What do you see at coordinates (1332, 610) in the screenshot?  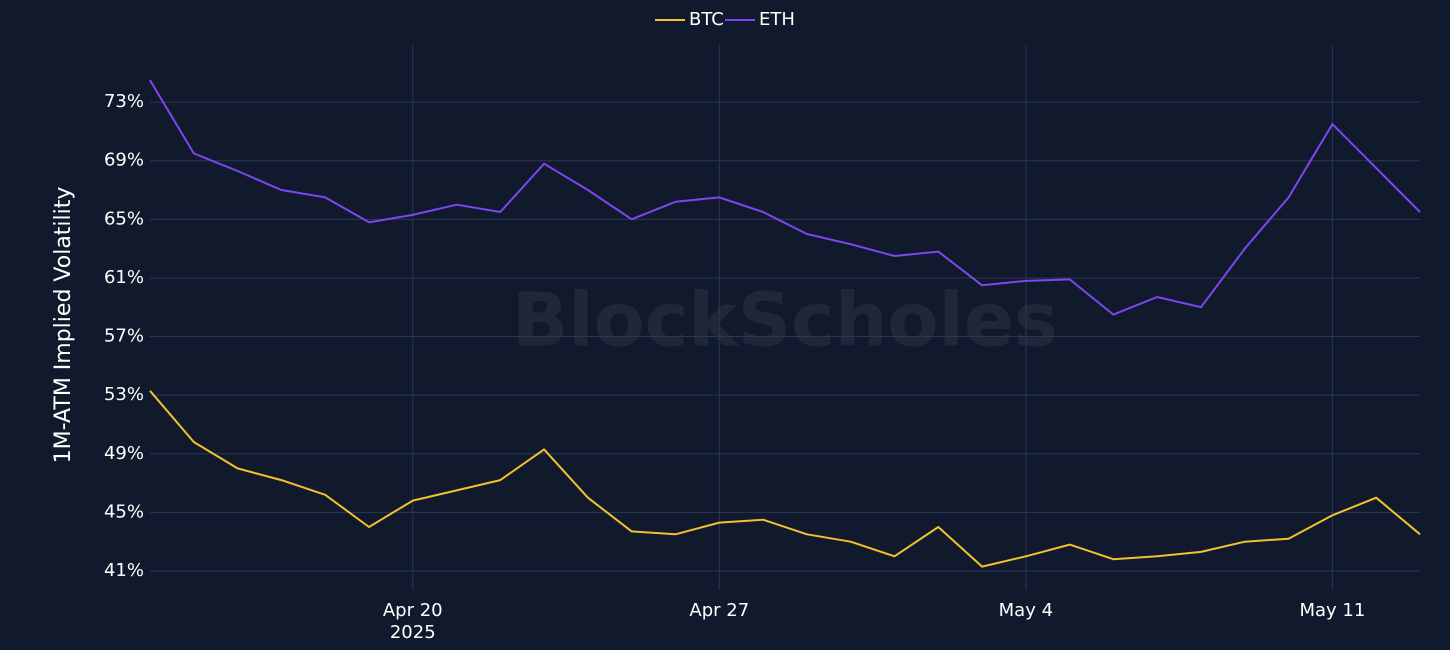 I see `x-tick-label: May 11` at bounding box center [1332, 610].